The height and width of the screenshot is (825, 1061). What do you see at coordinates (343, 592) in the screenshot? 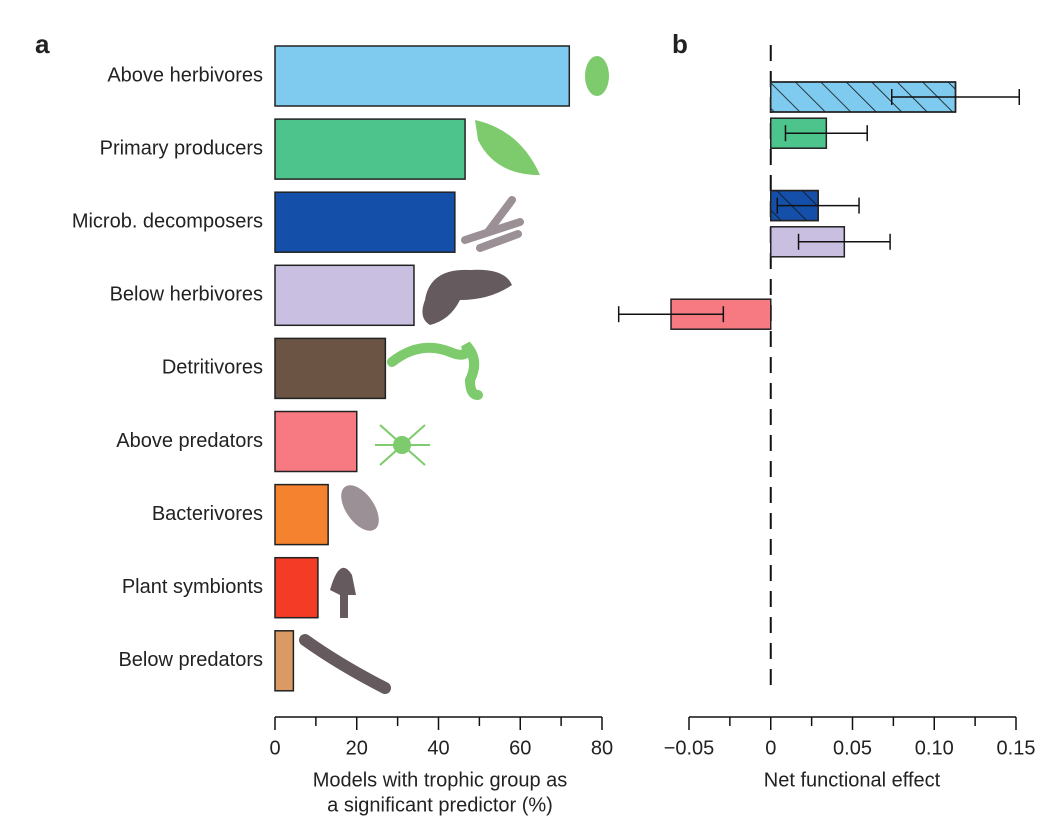
I see `fungus-icon` at bounding box center [343, 592].